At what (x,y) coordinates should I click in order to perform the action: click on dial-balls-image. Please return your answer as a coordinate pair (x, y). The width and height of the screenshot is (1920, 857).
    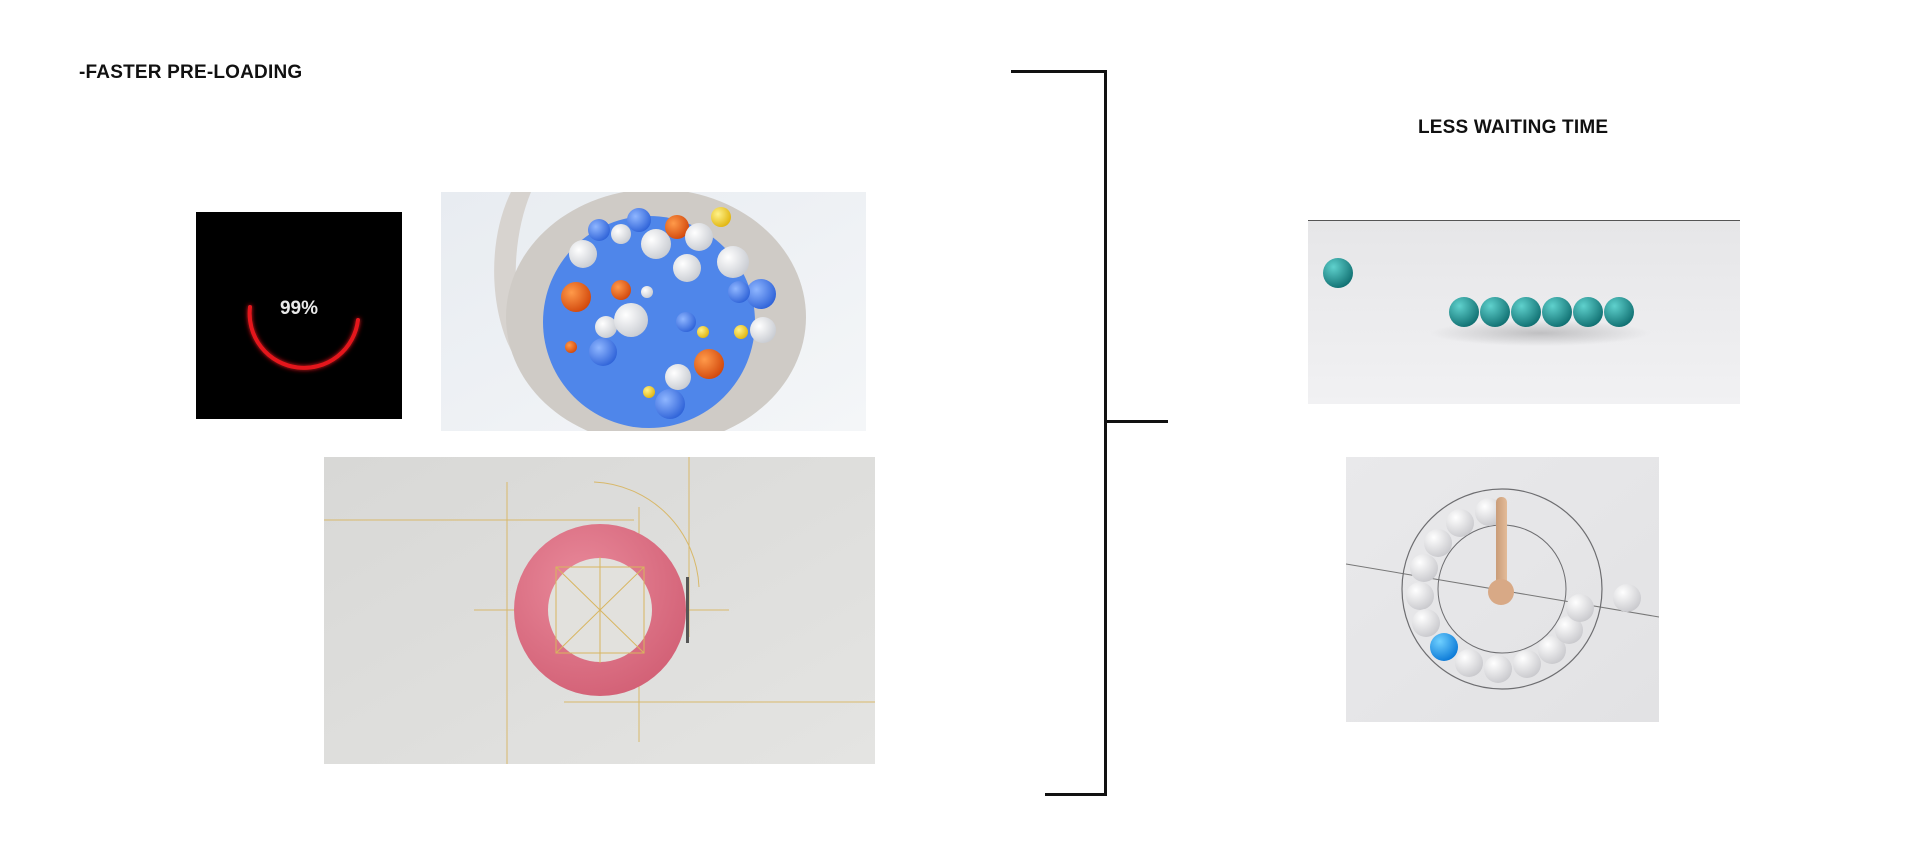
    Looking at the image, I should click on (1502, 589).